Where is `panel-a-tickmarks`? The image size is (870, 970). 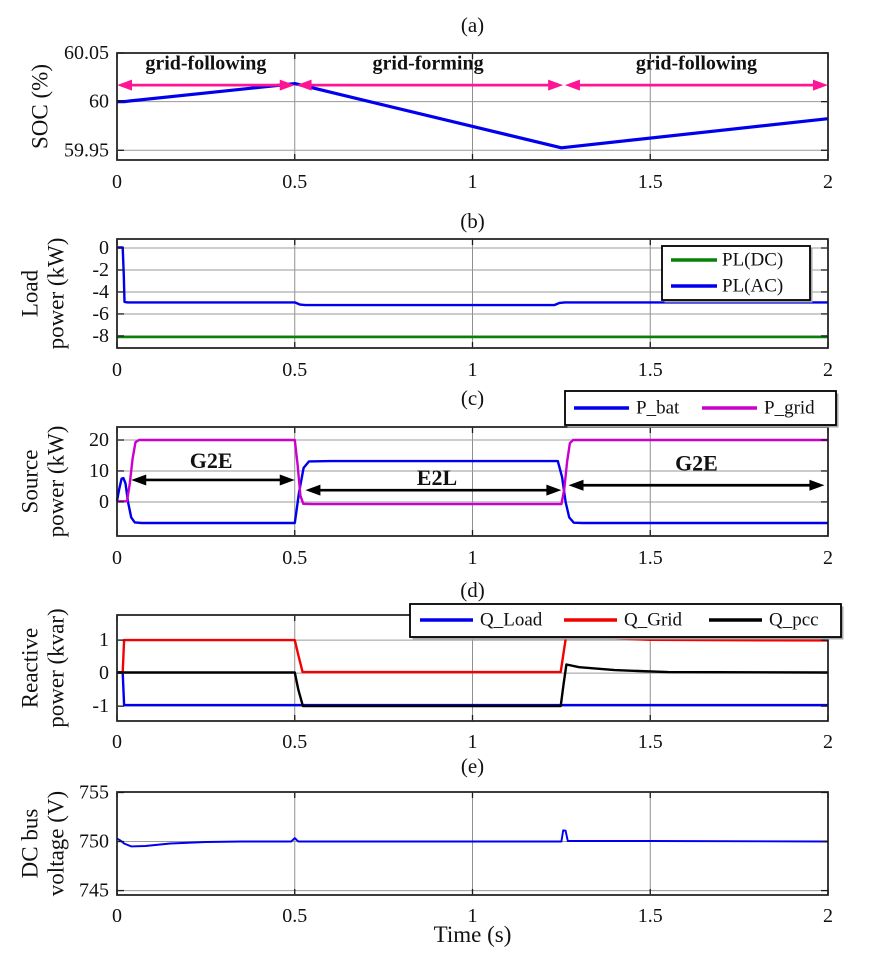 panel-a-tickmarks is located at coordinates (472, 105).